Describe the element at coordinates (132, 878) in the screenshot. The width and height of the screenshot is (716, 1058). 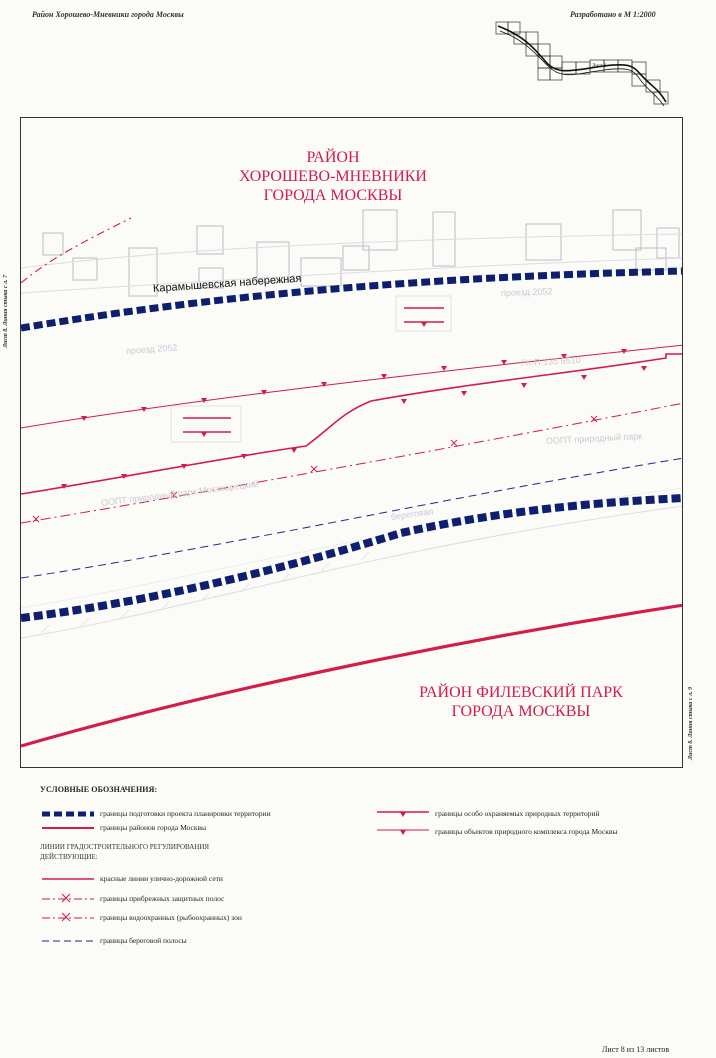
I see `legend-item-red-lines: красные линии улично-дорожной сети` at that location.